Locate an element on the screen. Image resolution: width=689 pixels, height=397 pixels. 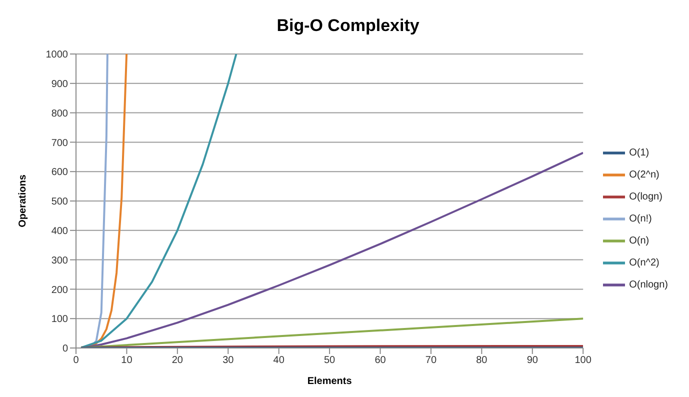
legend-label: O(2^n) is located at coordinates (644, 175).